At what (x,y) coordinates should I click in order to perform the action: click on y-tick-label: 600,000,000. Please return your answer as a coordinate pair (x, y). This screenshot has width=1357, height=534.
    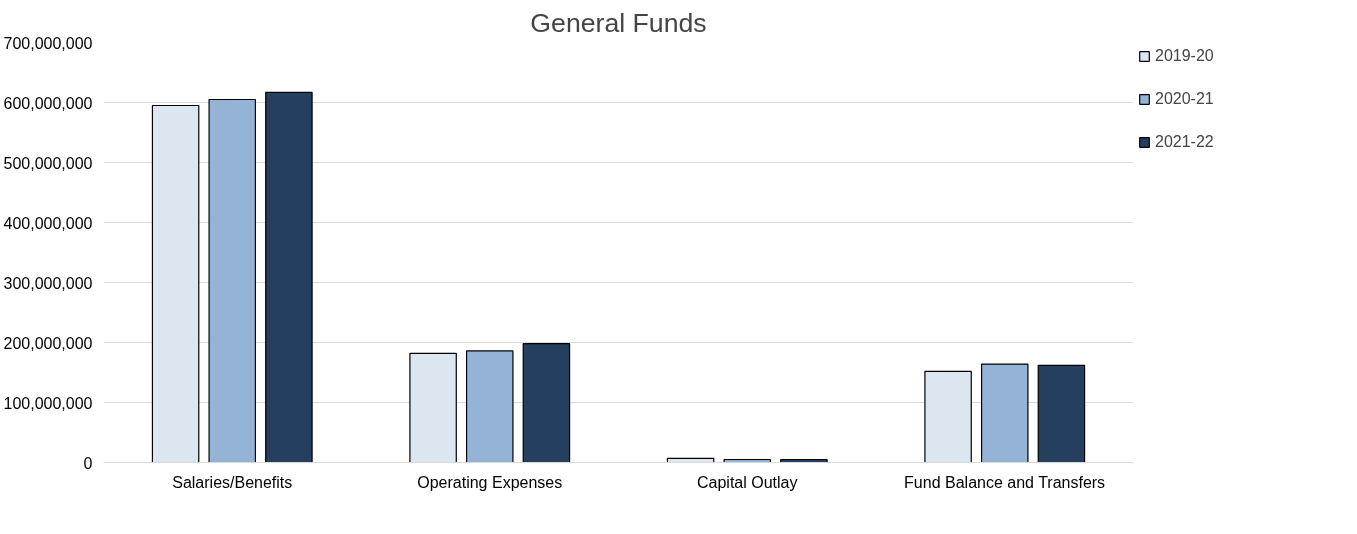
    Looking at the image, I should click on (48, 103).